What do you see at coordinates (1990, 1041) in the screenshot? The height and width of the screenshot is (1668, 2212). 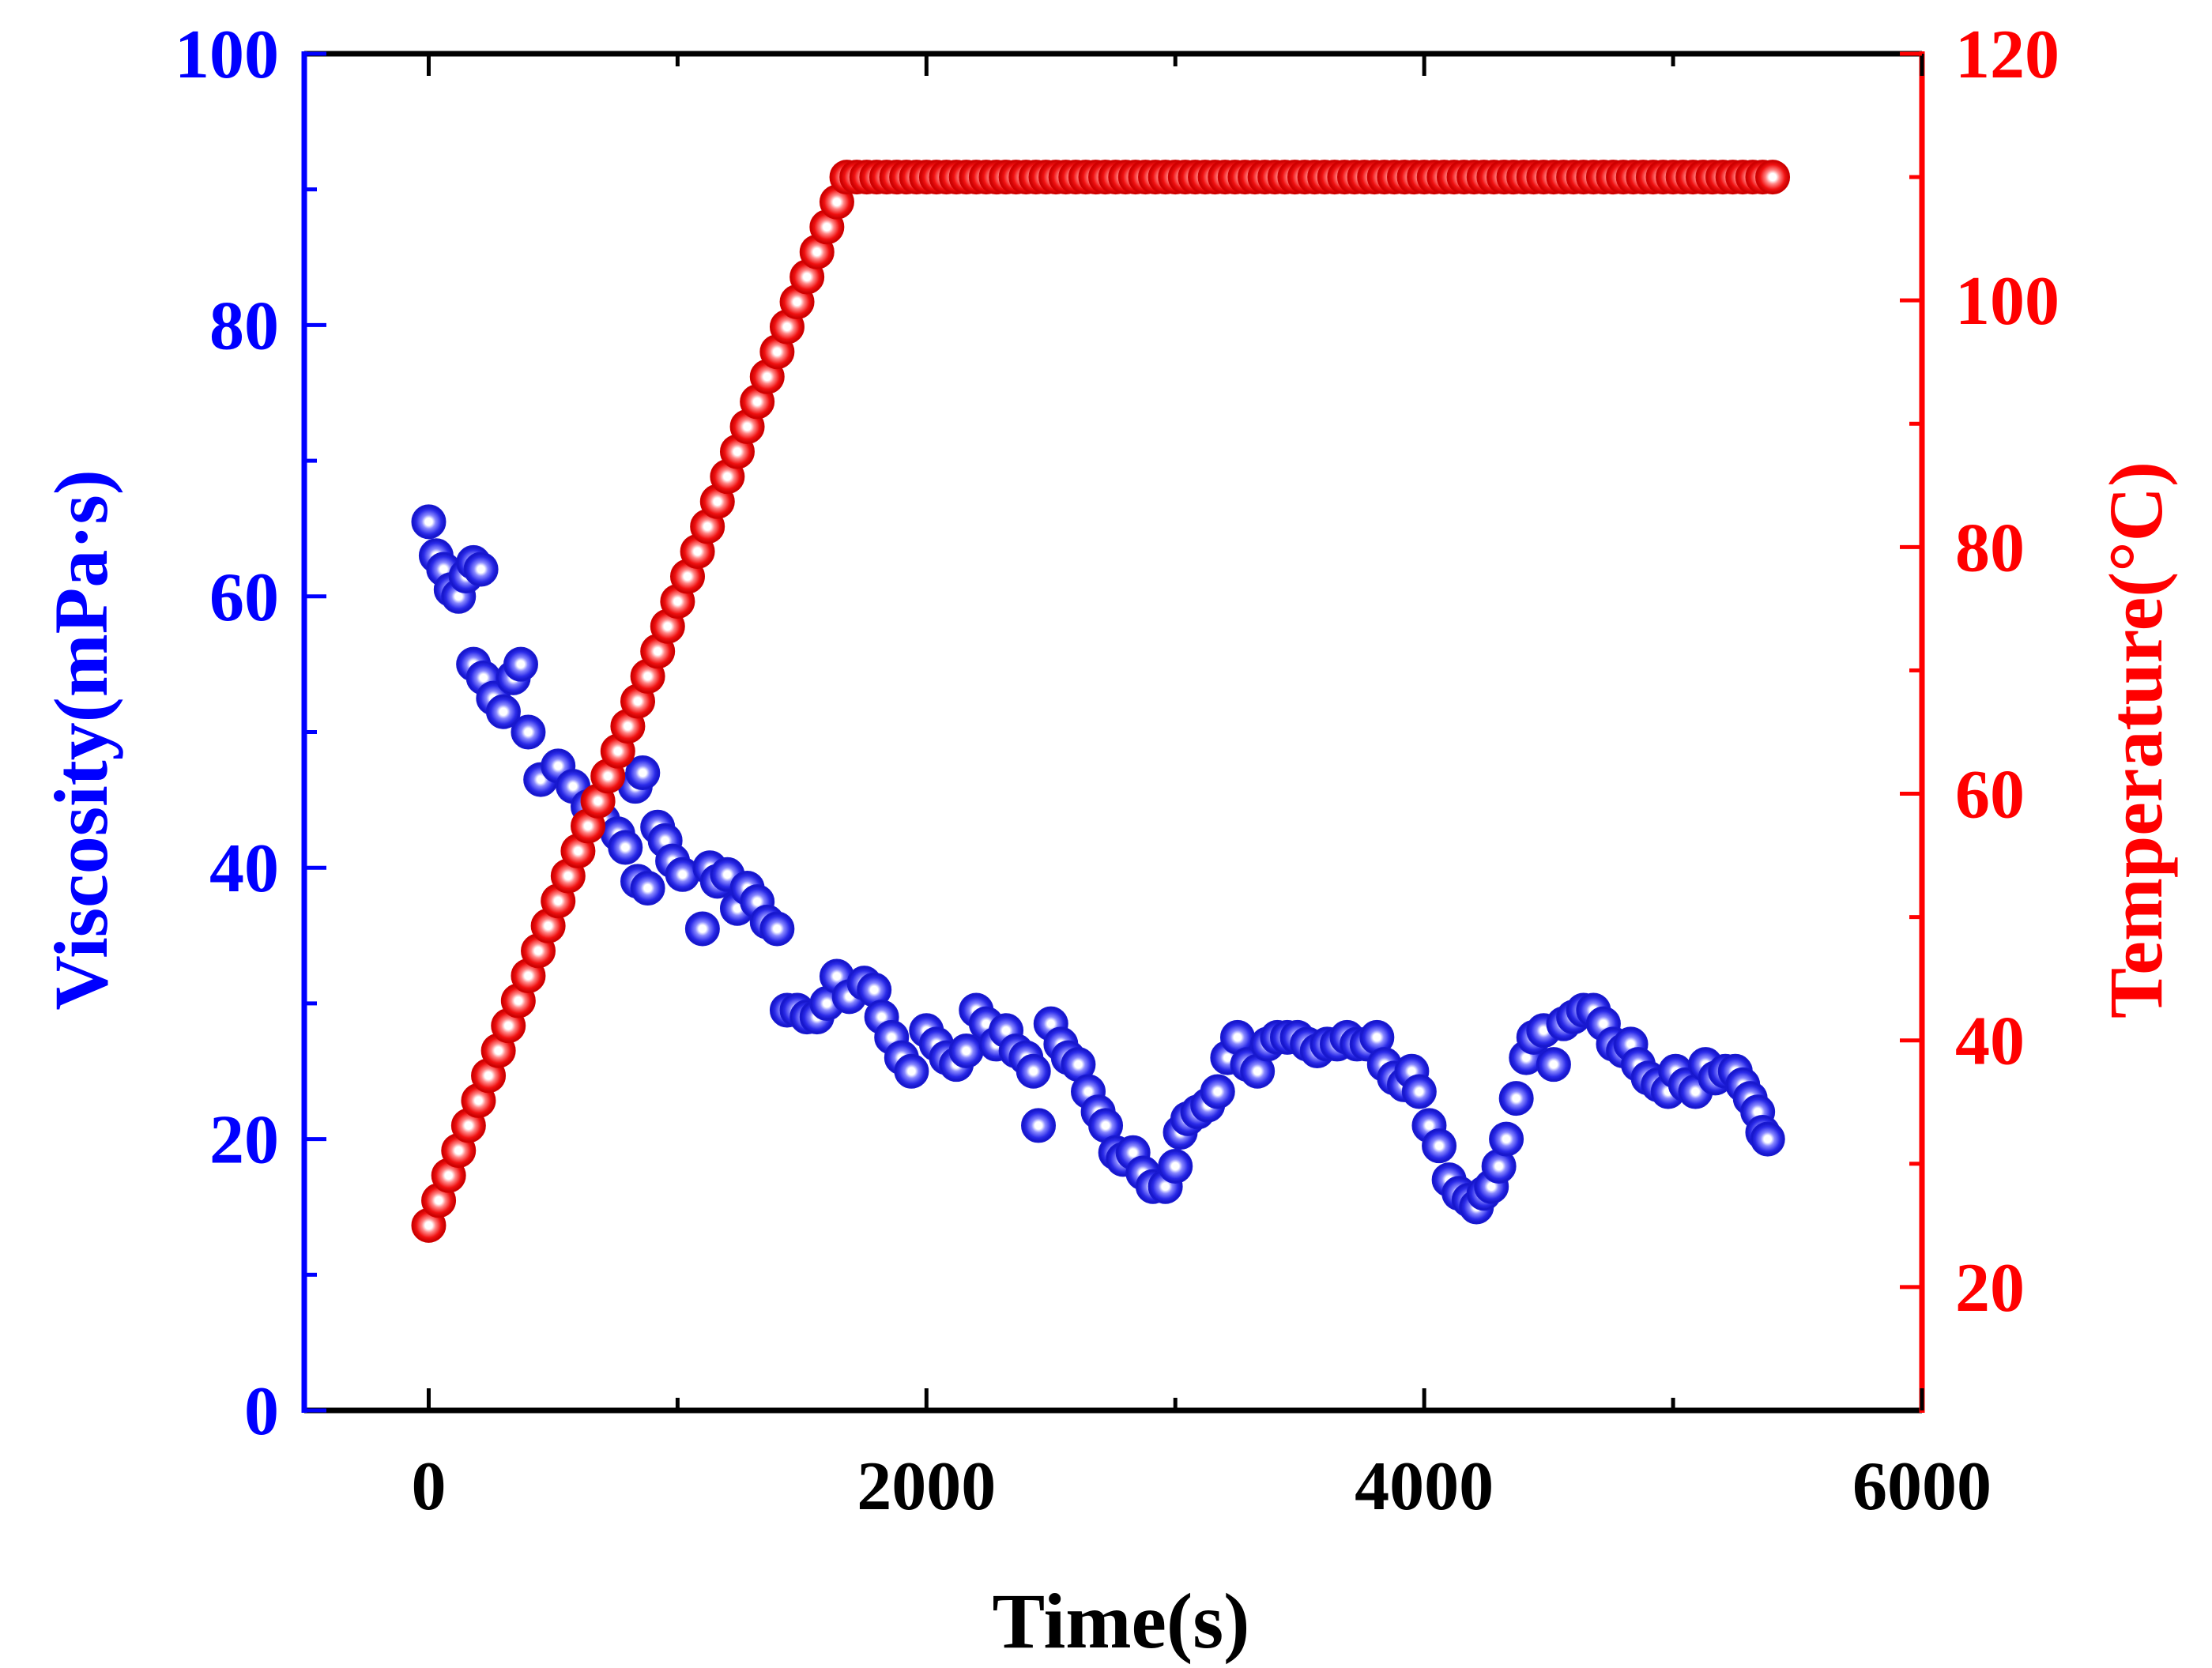 I see `right-tick-label: 40` at bounding box center [1990, 1041].